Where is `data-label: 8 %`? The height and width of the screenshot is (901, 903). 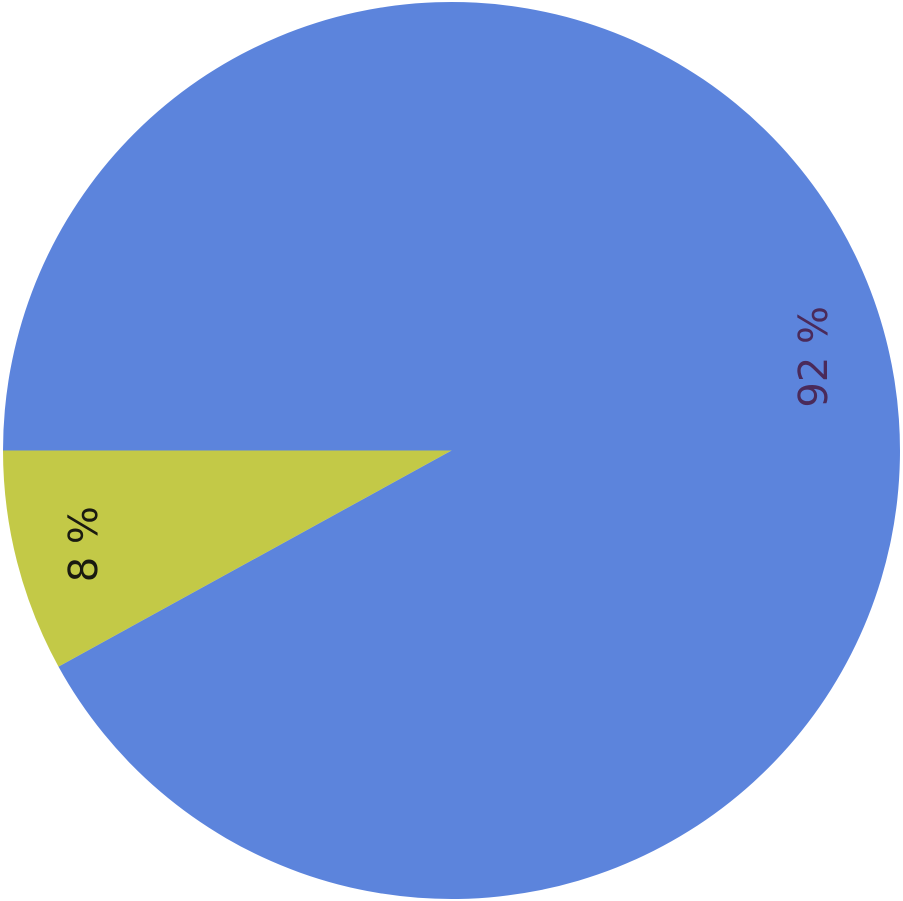 data-label: 8 % is located at coordinates (83, 544).